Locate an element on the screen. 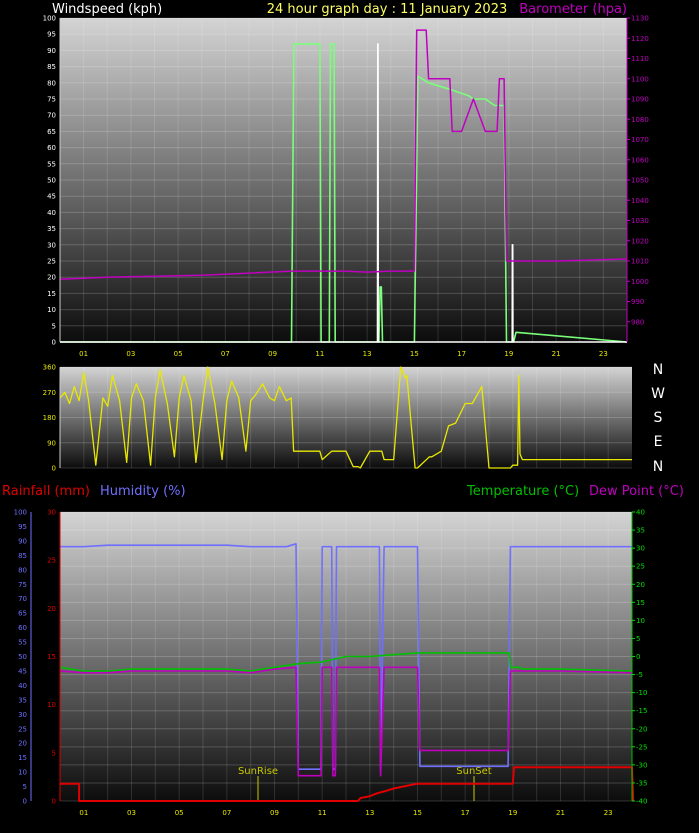  baro-y-tick: 980 is located at coordinates (637, 322).